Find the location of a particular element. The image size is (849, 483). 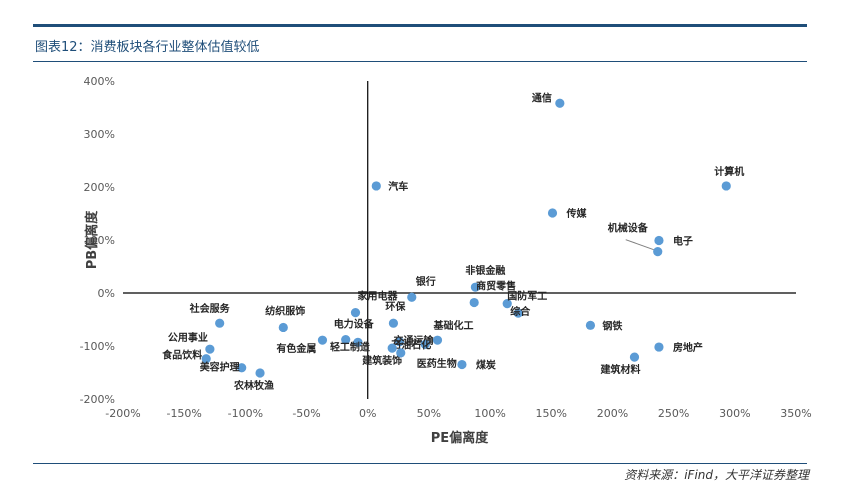

point-label: 国防军工 is located at coordinates (527, 296).